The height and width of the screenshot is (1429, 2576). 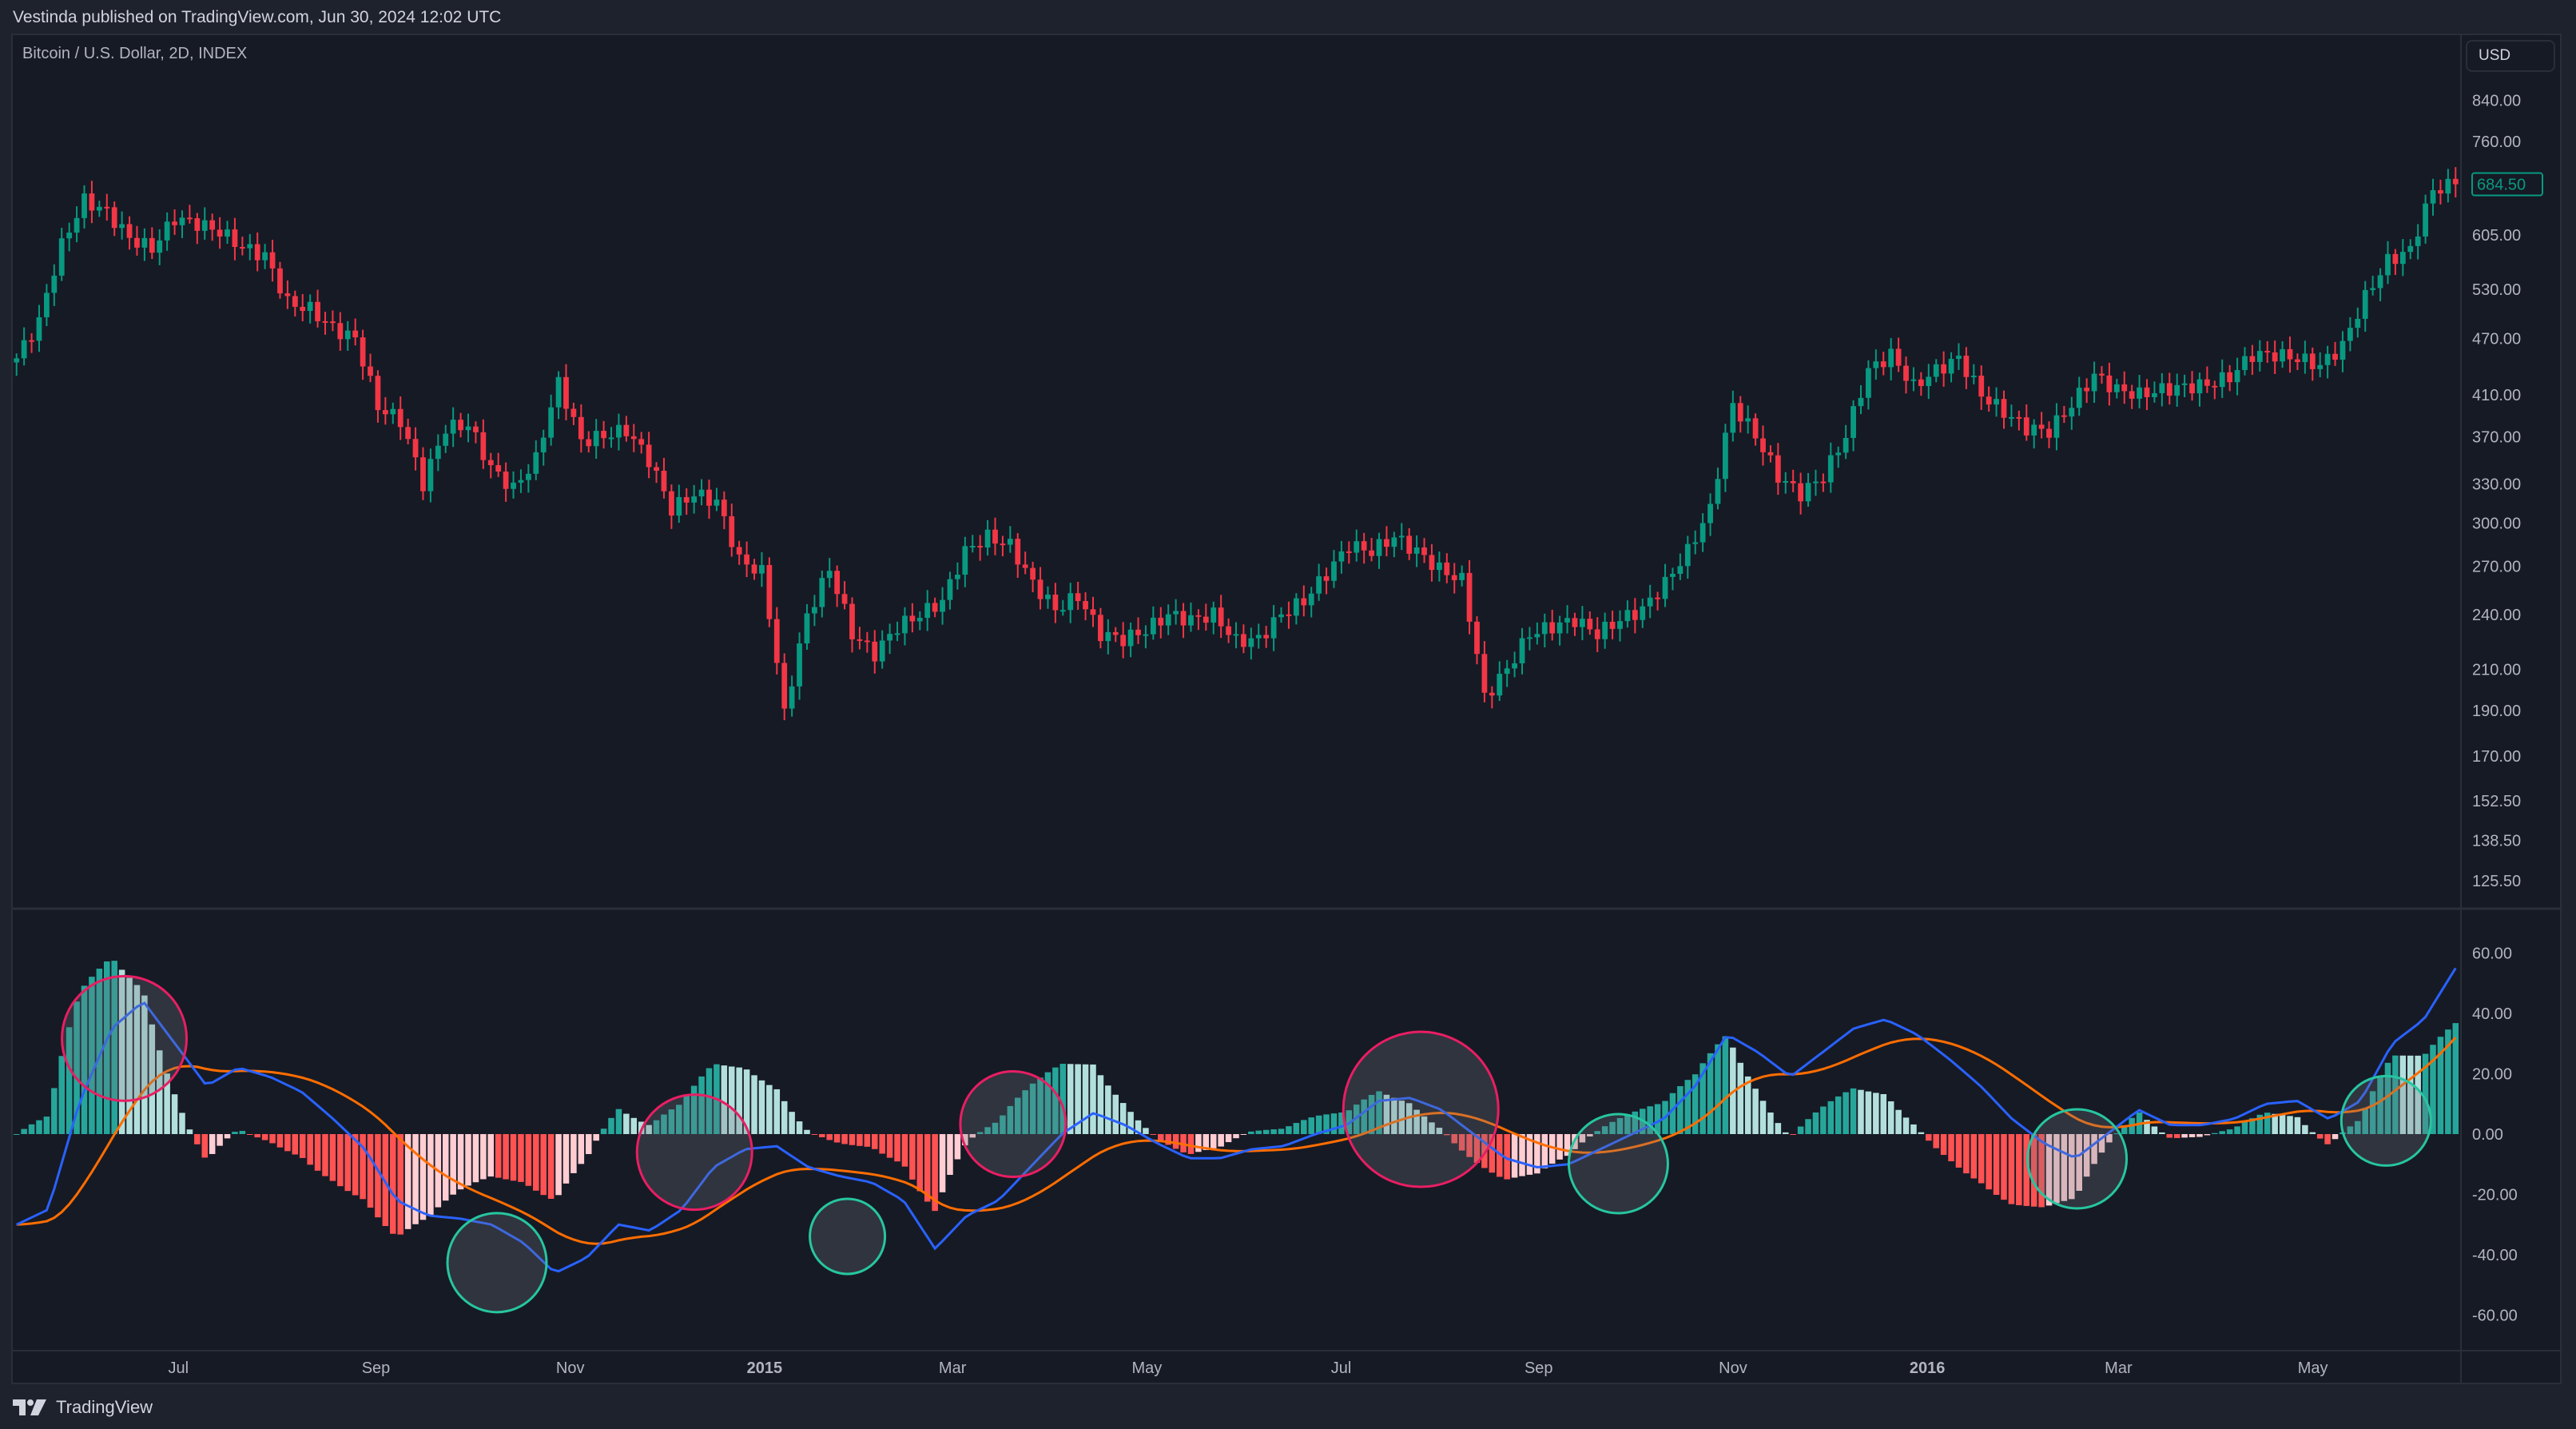 What do you see at coordinates (2496, 484) in the screenshot?
I see `price-tick-label: 330.00` at bounding box center [2496, 484].